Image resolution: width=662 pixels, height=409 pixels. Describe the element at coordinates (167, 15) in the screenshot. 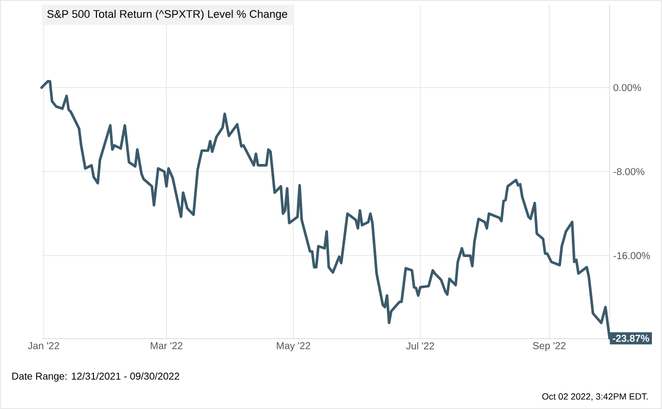

I see `chart-title: S&P 500 Total Return (^SPXTR) Level % Change` at that location.